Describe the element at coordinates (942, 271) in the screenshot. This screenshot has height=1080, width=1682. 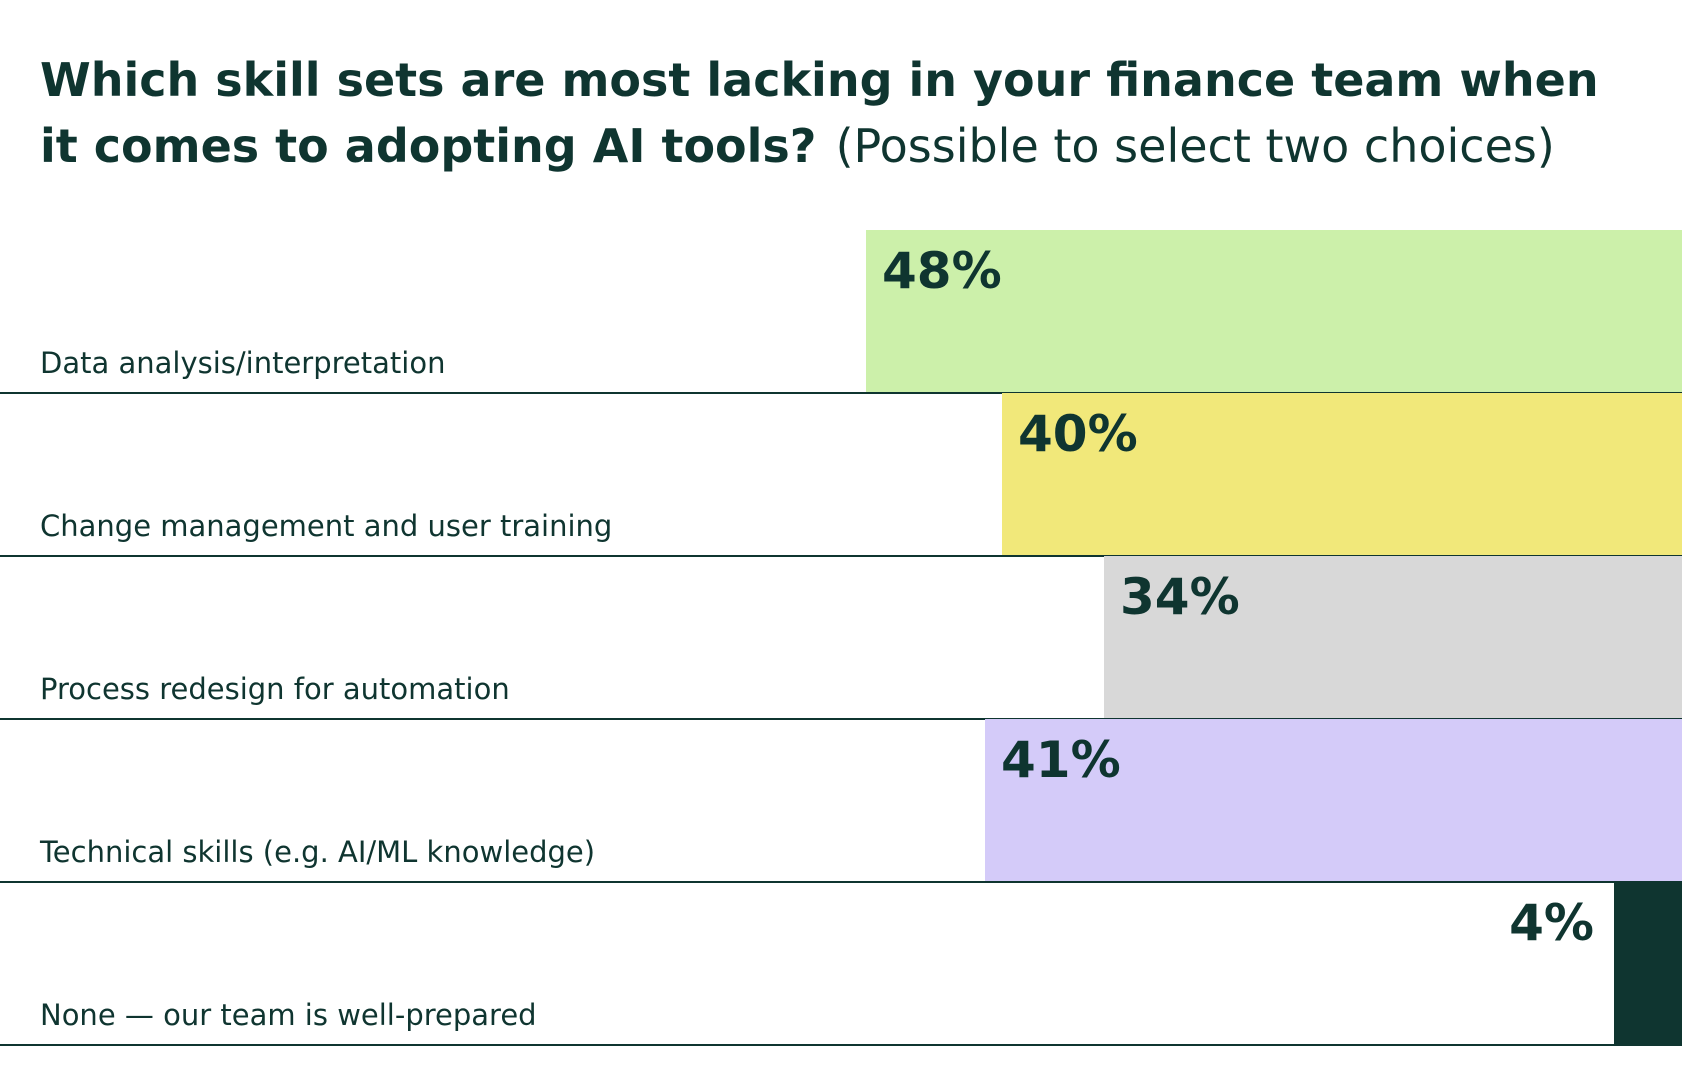
I see `value-label: 48%` at that location.